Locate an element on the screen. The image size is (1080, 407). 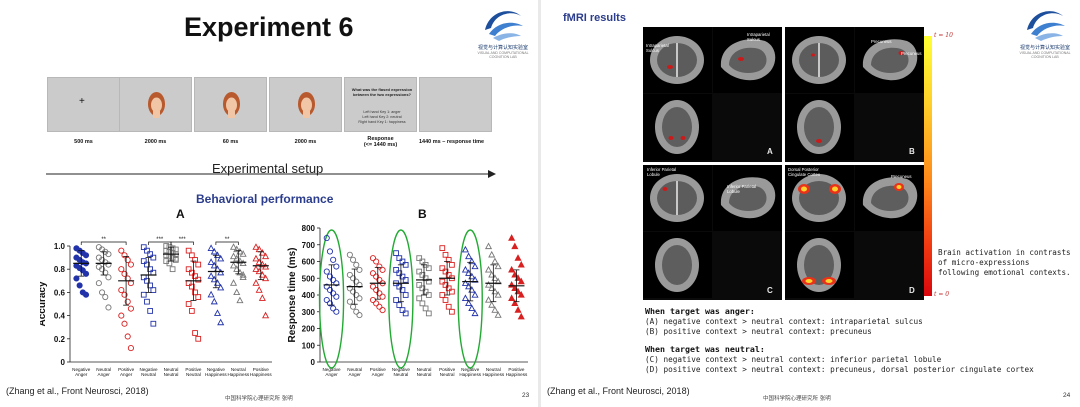
panel-letter-b: B is located at coordinates (422, 214).